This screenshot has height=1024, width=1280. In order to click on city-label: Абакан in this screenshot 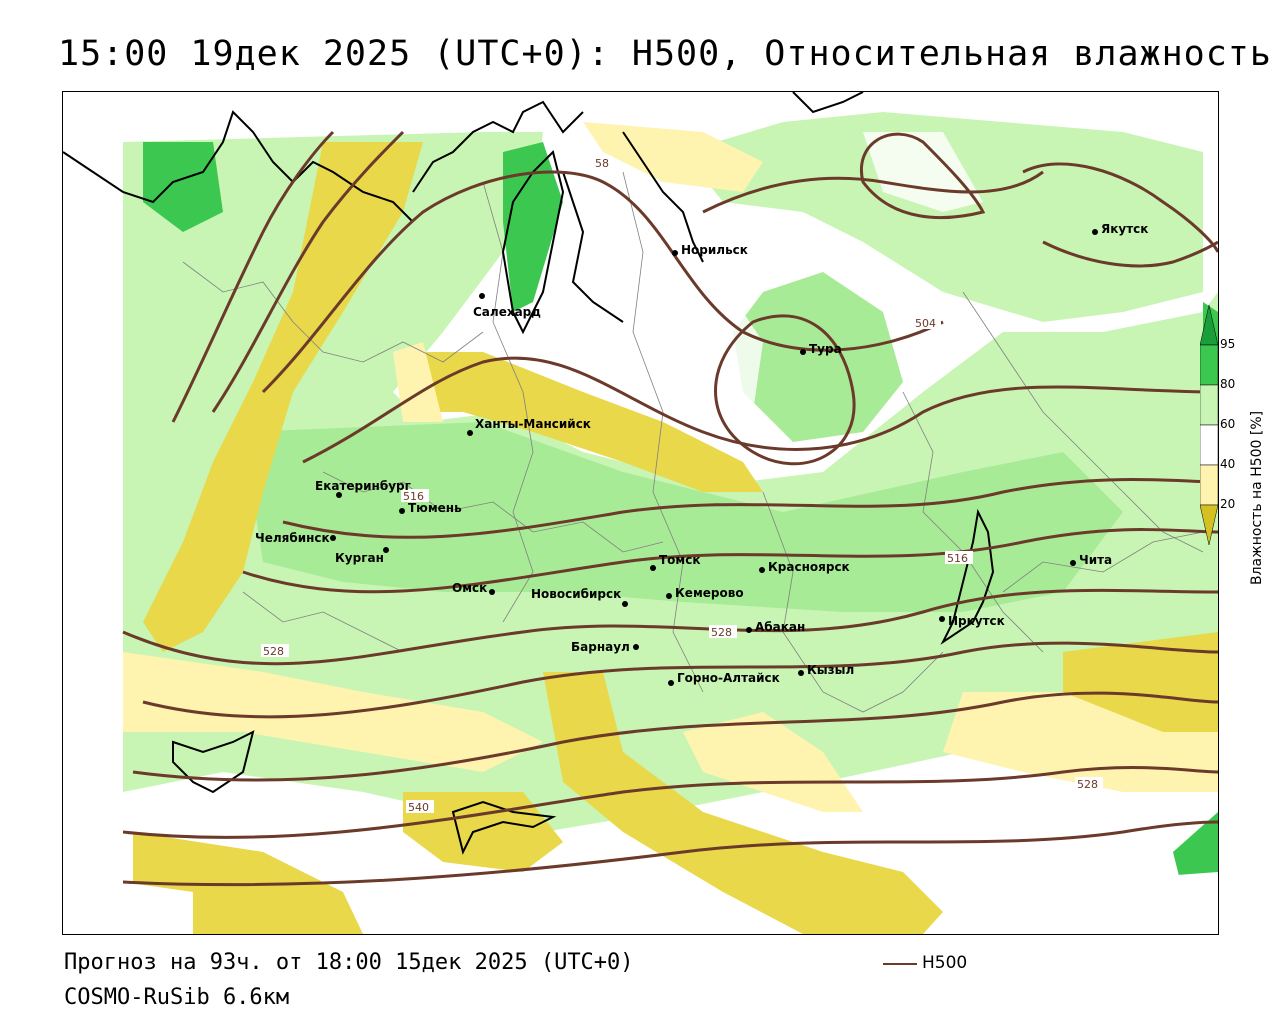, I will do `click(780, 627)`.